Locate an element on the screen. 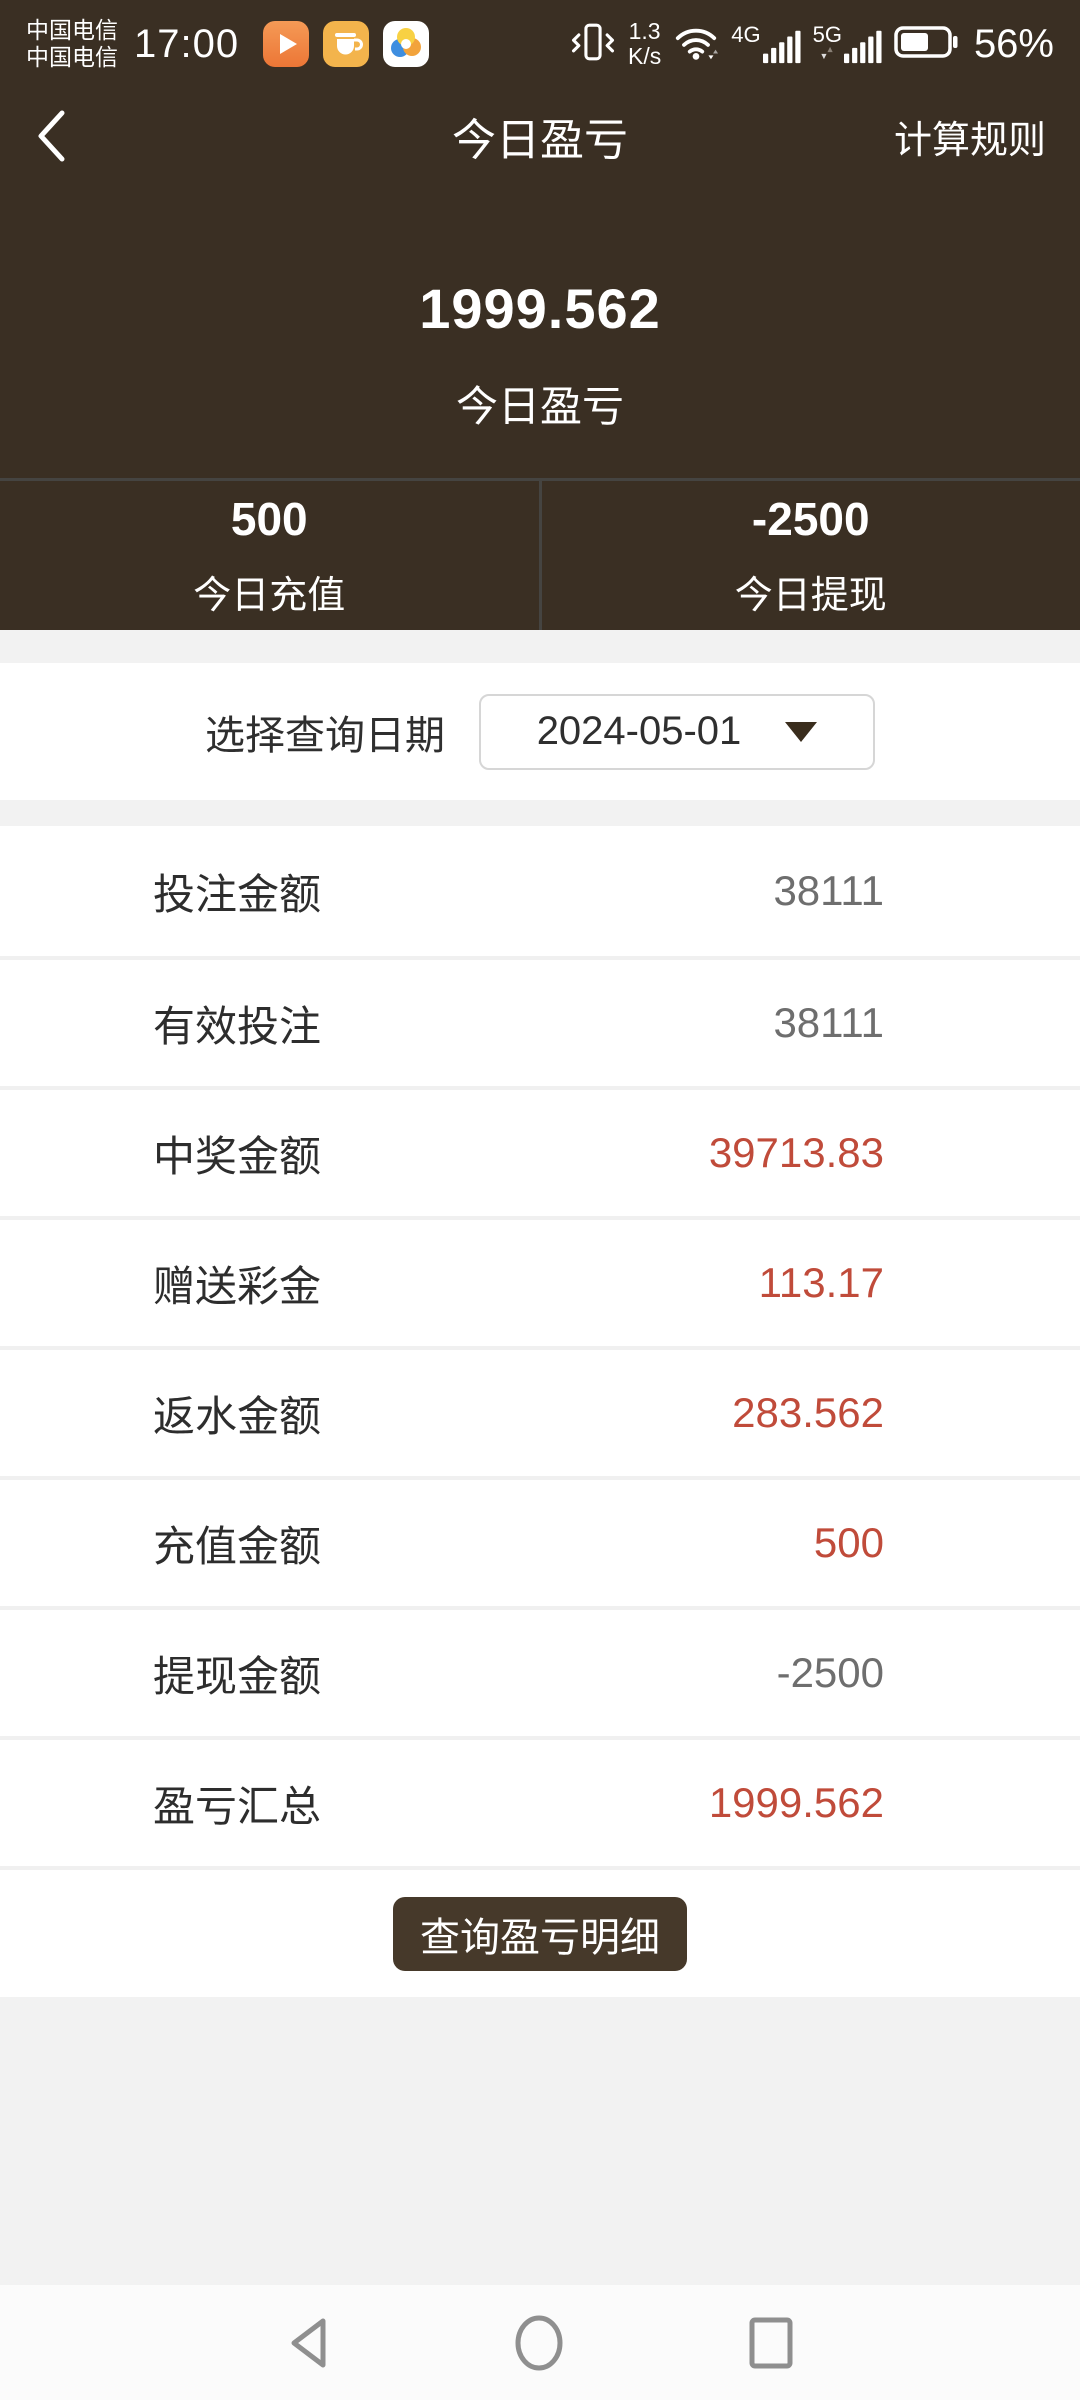  carrier-names: 中国电信 中国电信 is located at coordinates (72, 44).